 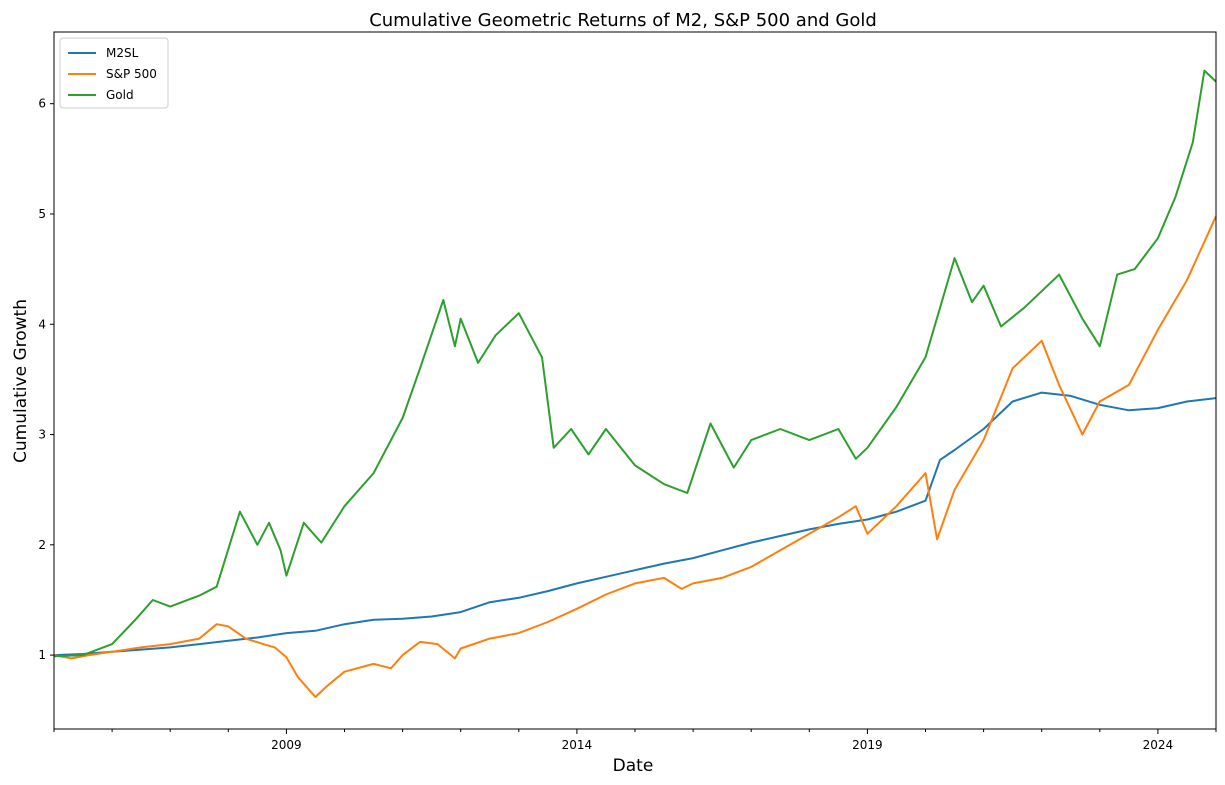 What do you see at coordinates (1158, 745) in the screenshot?
I see `x-tick-label: 2024` at bounding box center [1158, 745].